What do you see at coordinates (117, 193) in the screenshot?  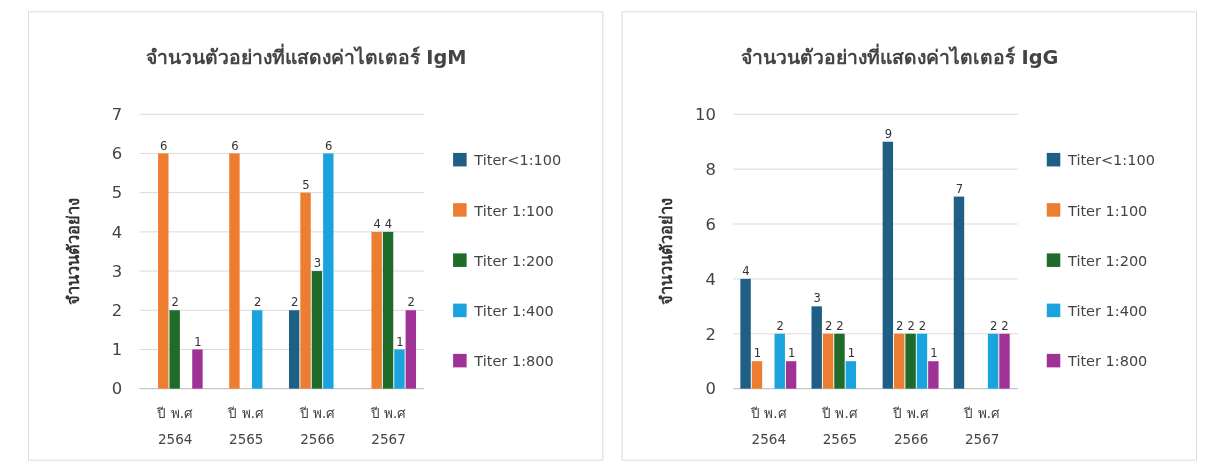 I see `y-tick-label: 5` at bounding box center [117, 193].